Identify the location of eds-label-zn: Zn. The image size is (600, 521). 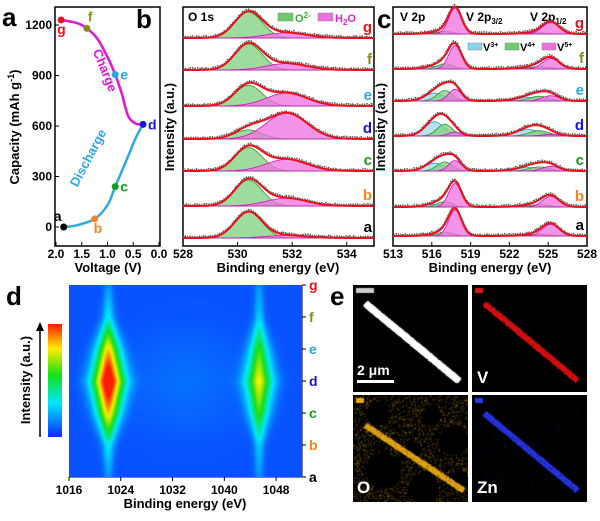
(487, 487).